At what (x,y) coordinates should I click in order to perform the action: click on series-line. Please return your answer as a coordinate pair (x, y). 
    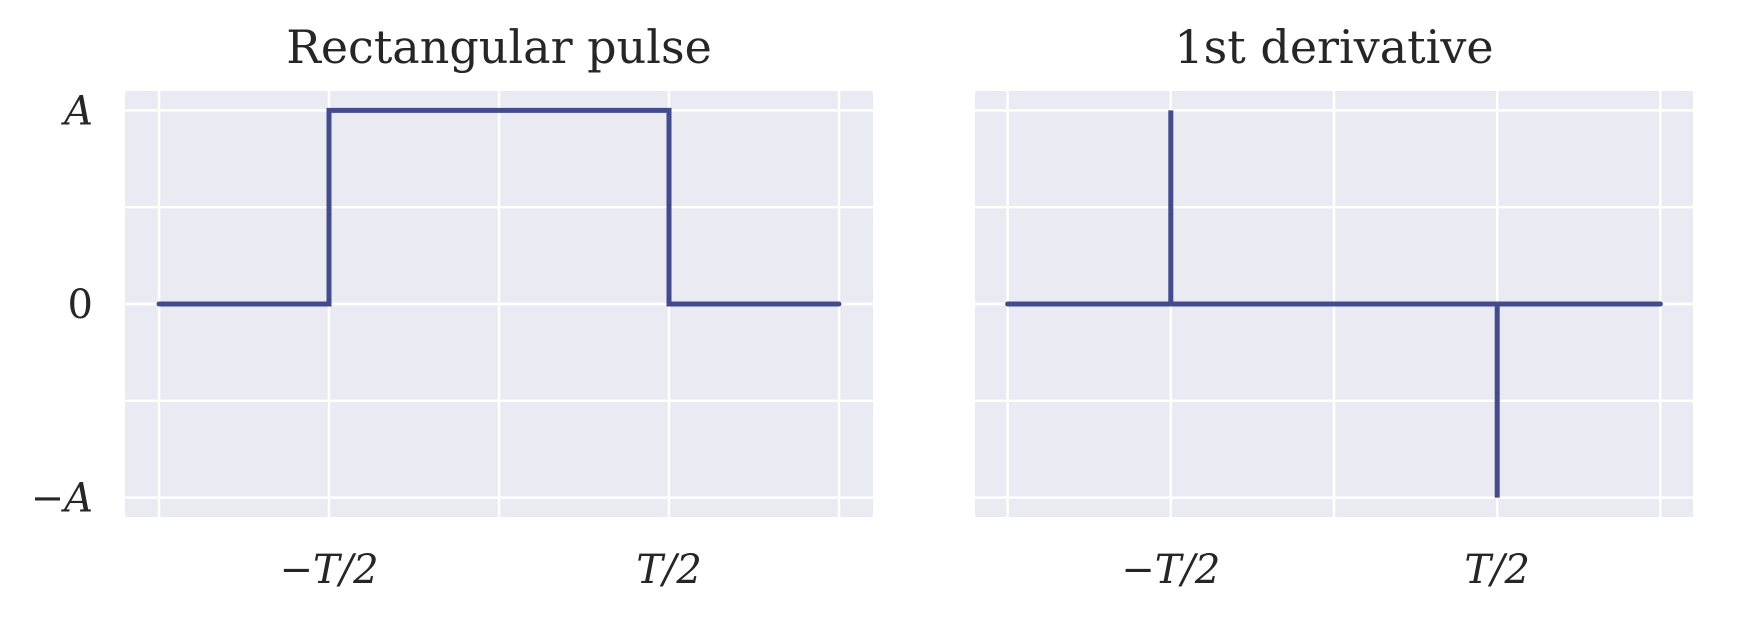
    Looking at the image, I should click on (499, 207).